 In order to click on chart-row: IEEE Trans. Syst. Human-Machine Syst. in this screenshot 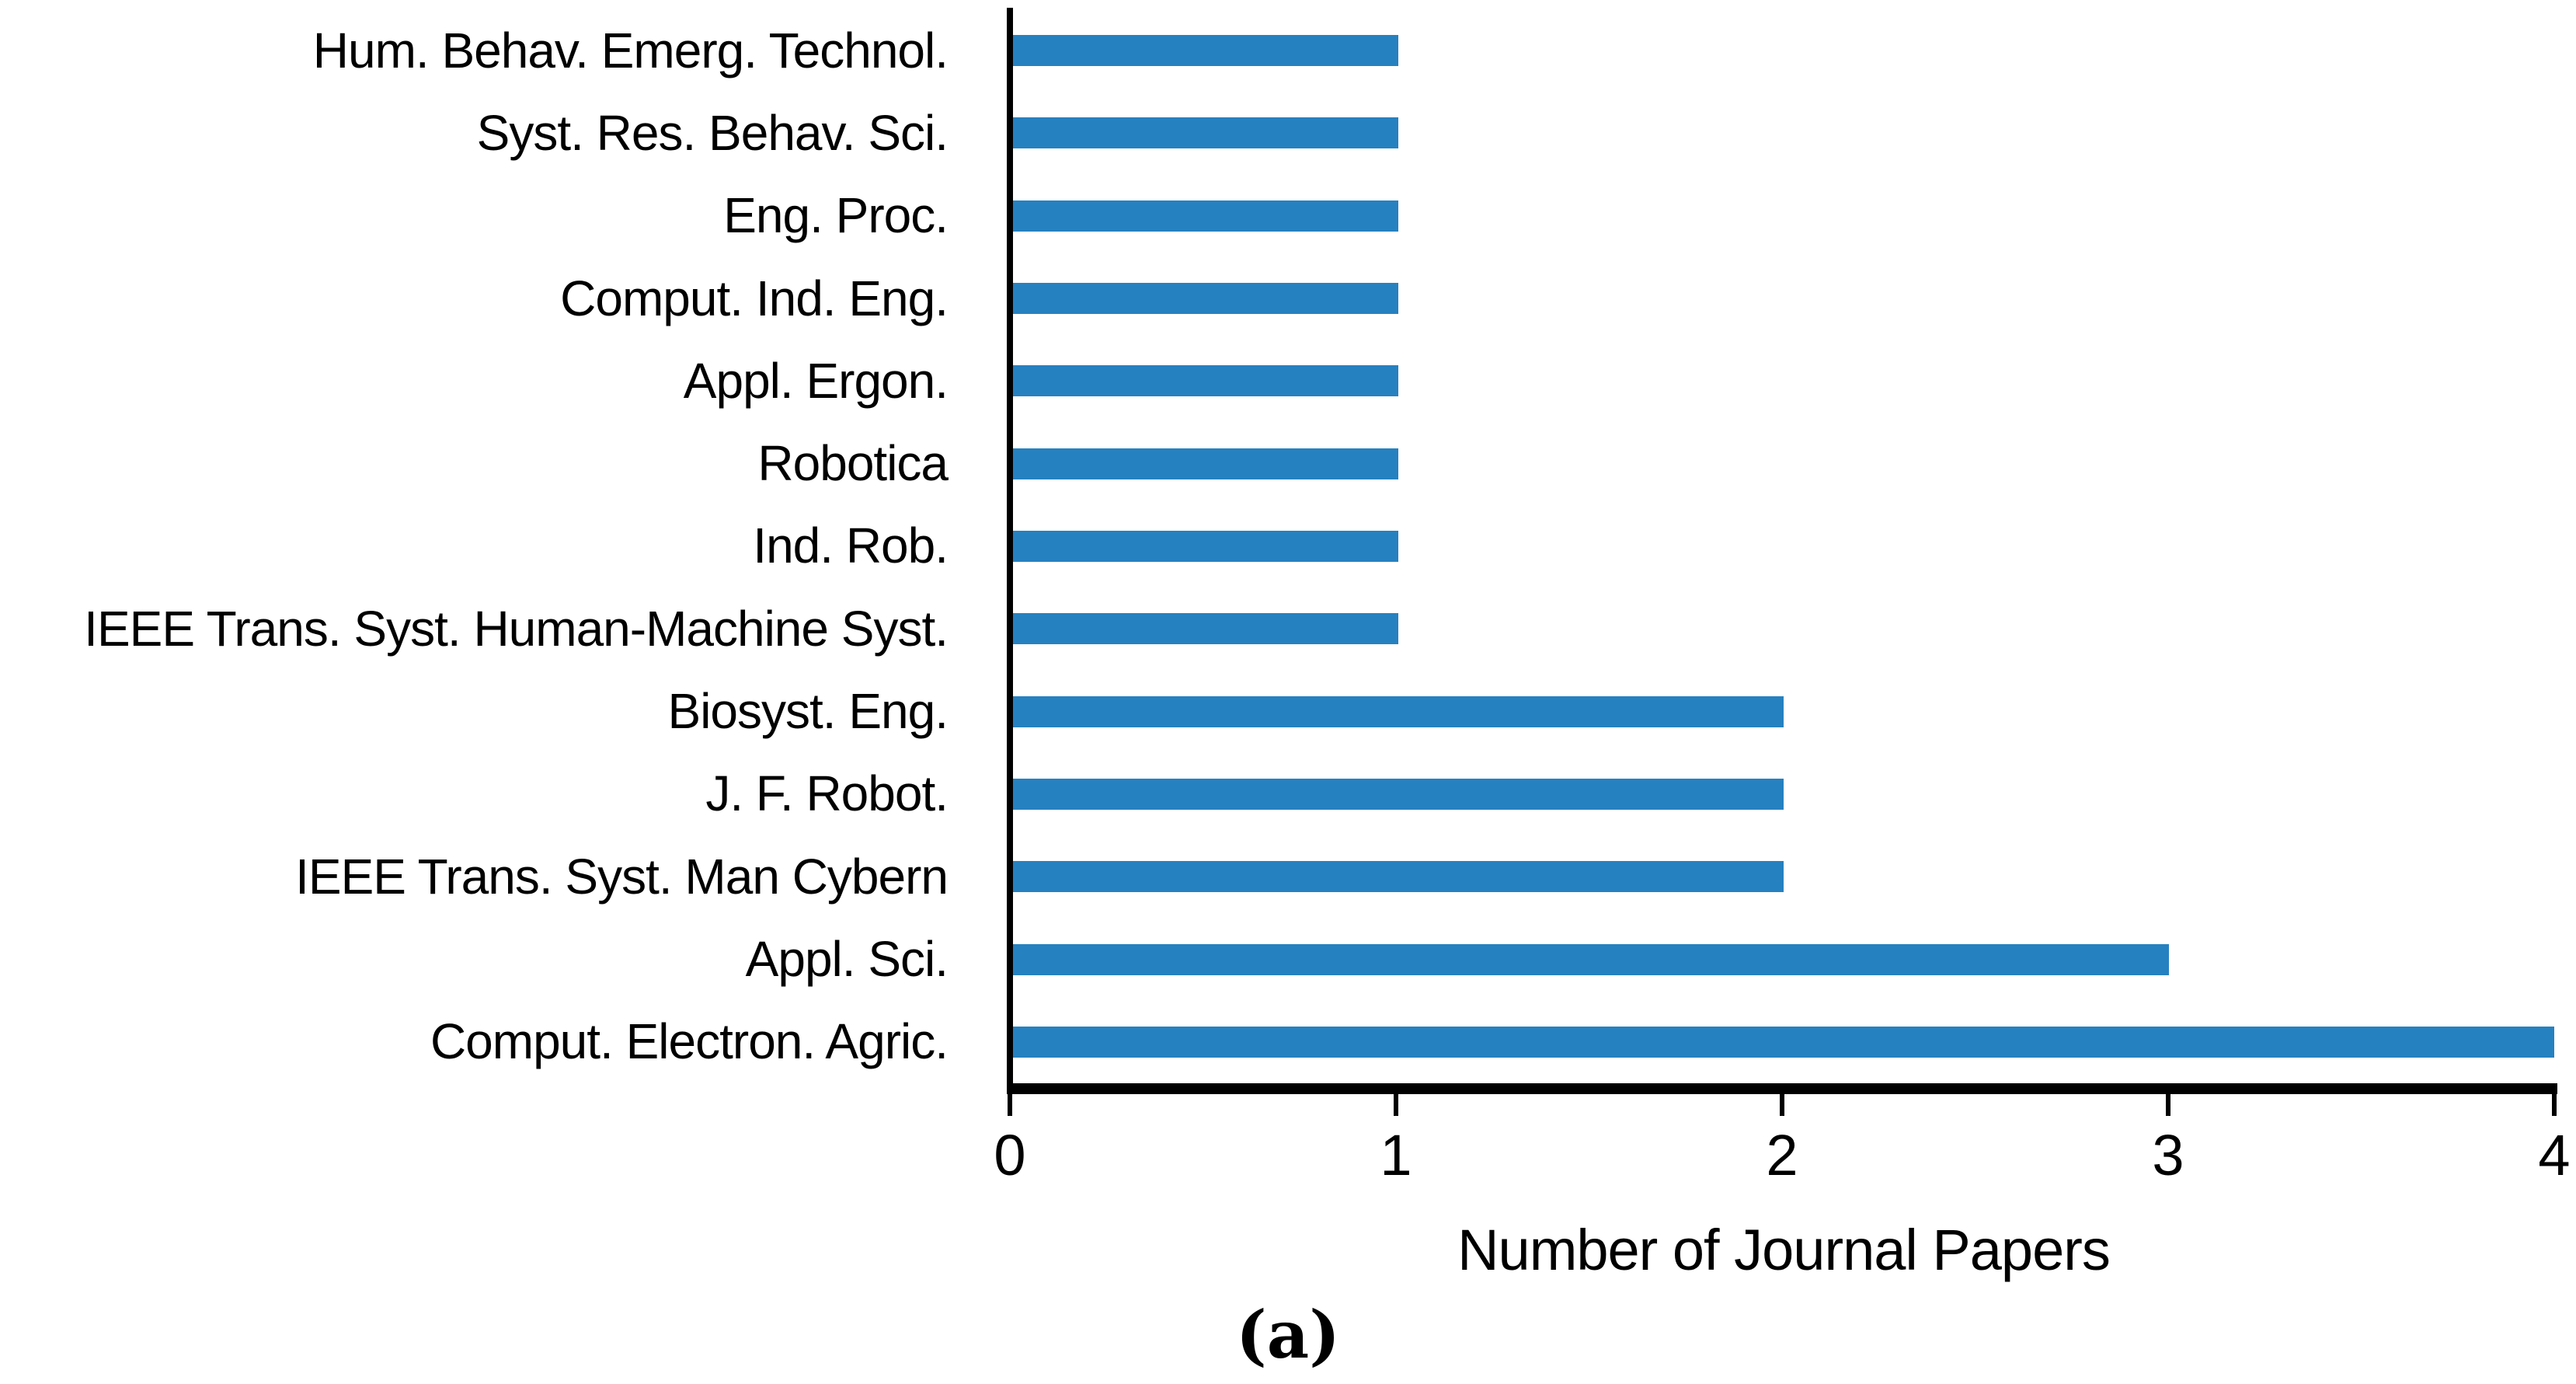, I will do `click(1277, 628)`.